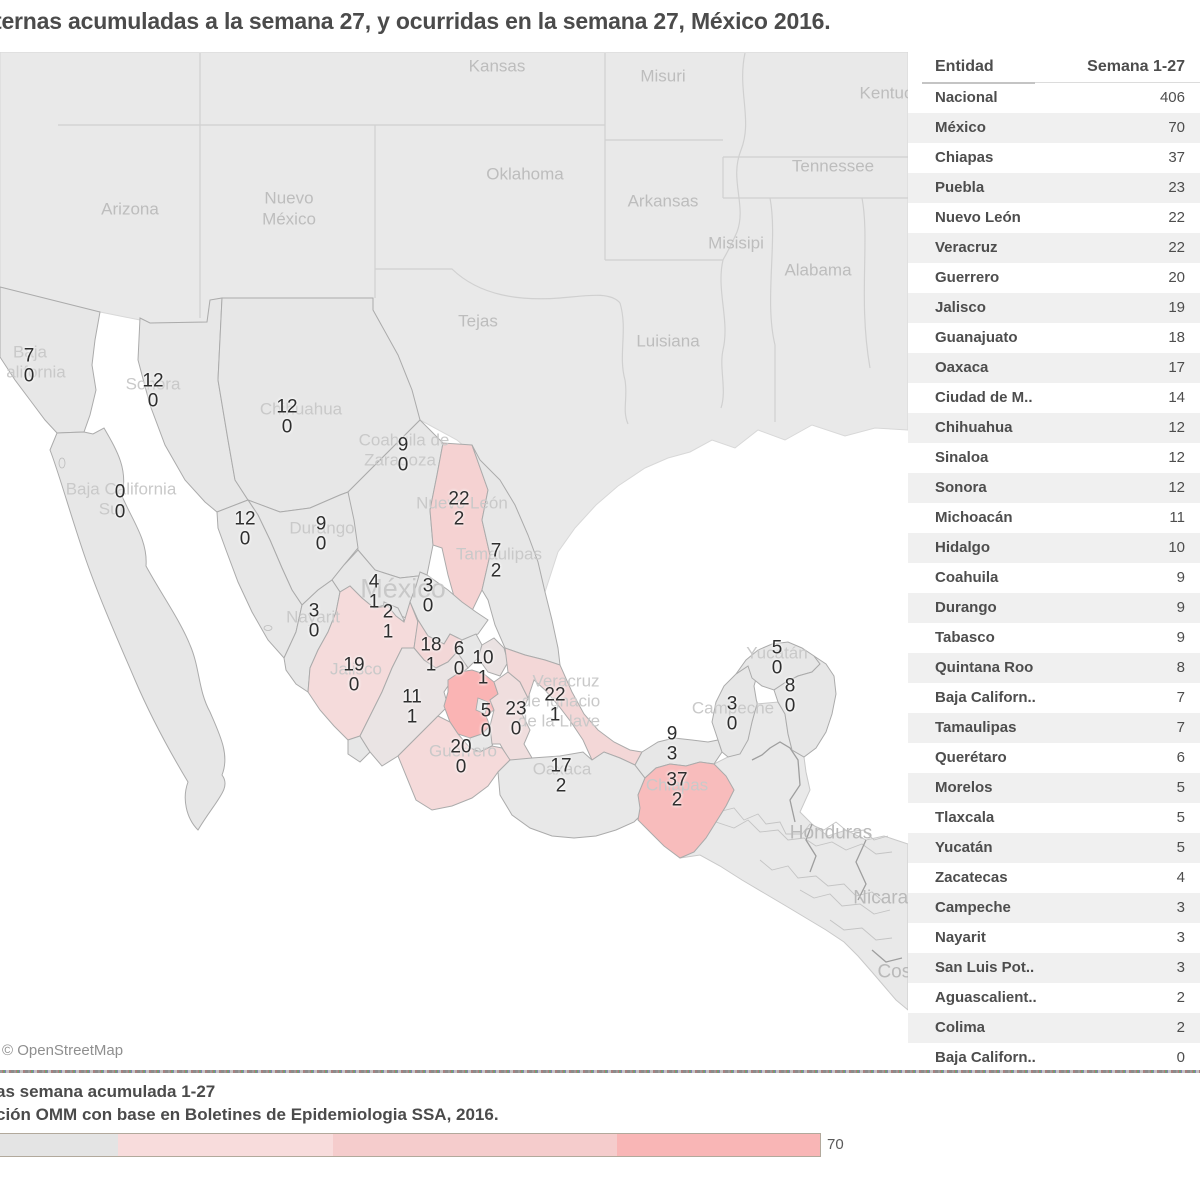 This screenshot has width=1200, height=1199. I want to click on state-chiapas, so click(686, 810).